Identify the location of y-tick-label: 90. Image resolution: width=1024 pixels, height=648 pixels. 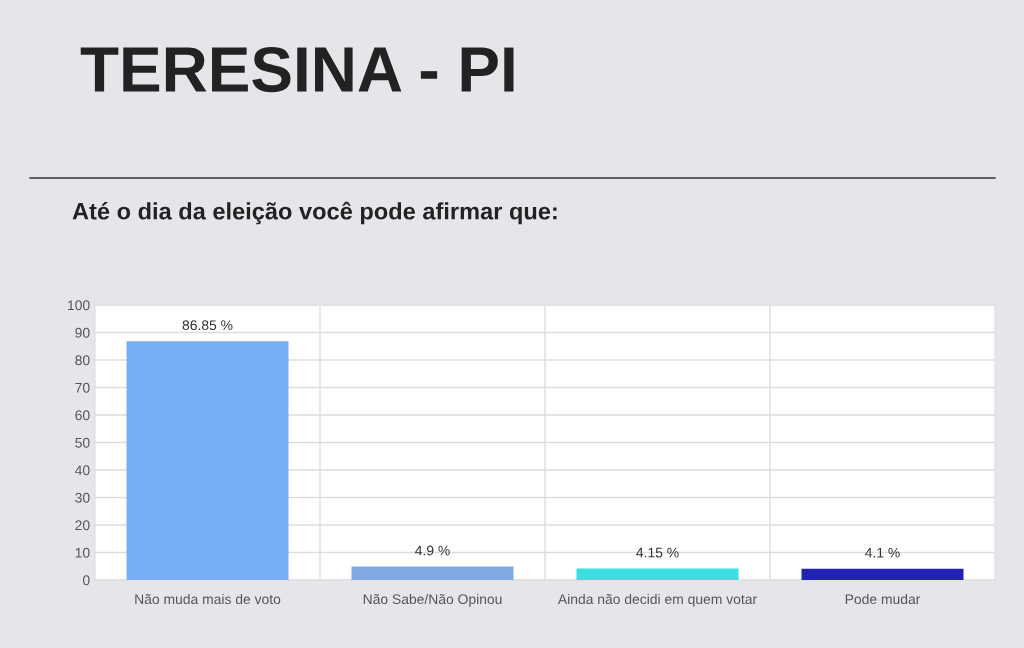
(82, 332).